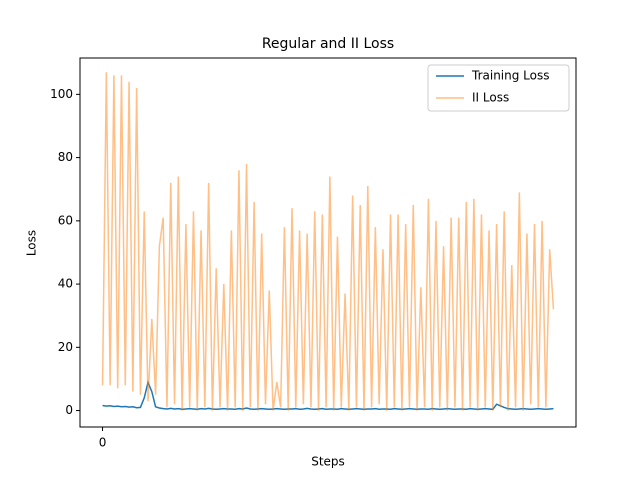 This screenshot has width=640, height=484. I want to click on y-axis-label: Loss, so click(32, 243).